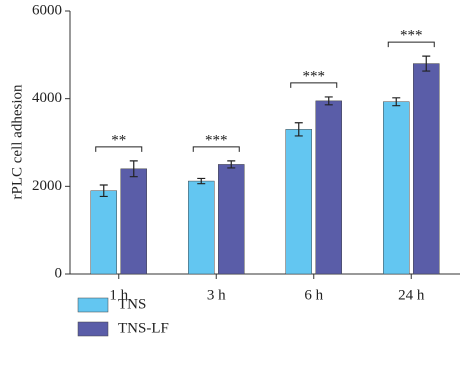 Image resolution: width=474 pixels, height=368 pixels. Describe the element at coordinates (313, 295) in the screenshot. I see `x-tick-label: 6 h` at that location.